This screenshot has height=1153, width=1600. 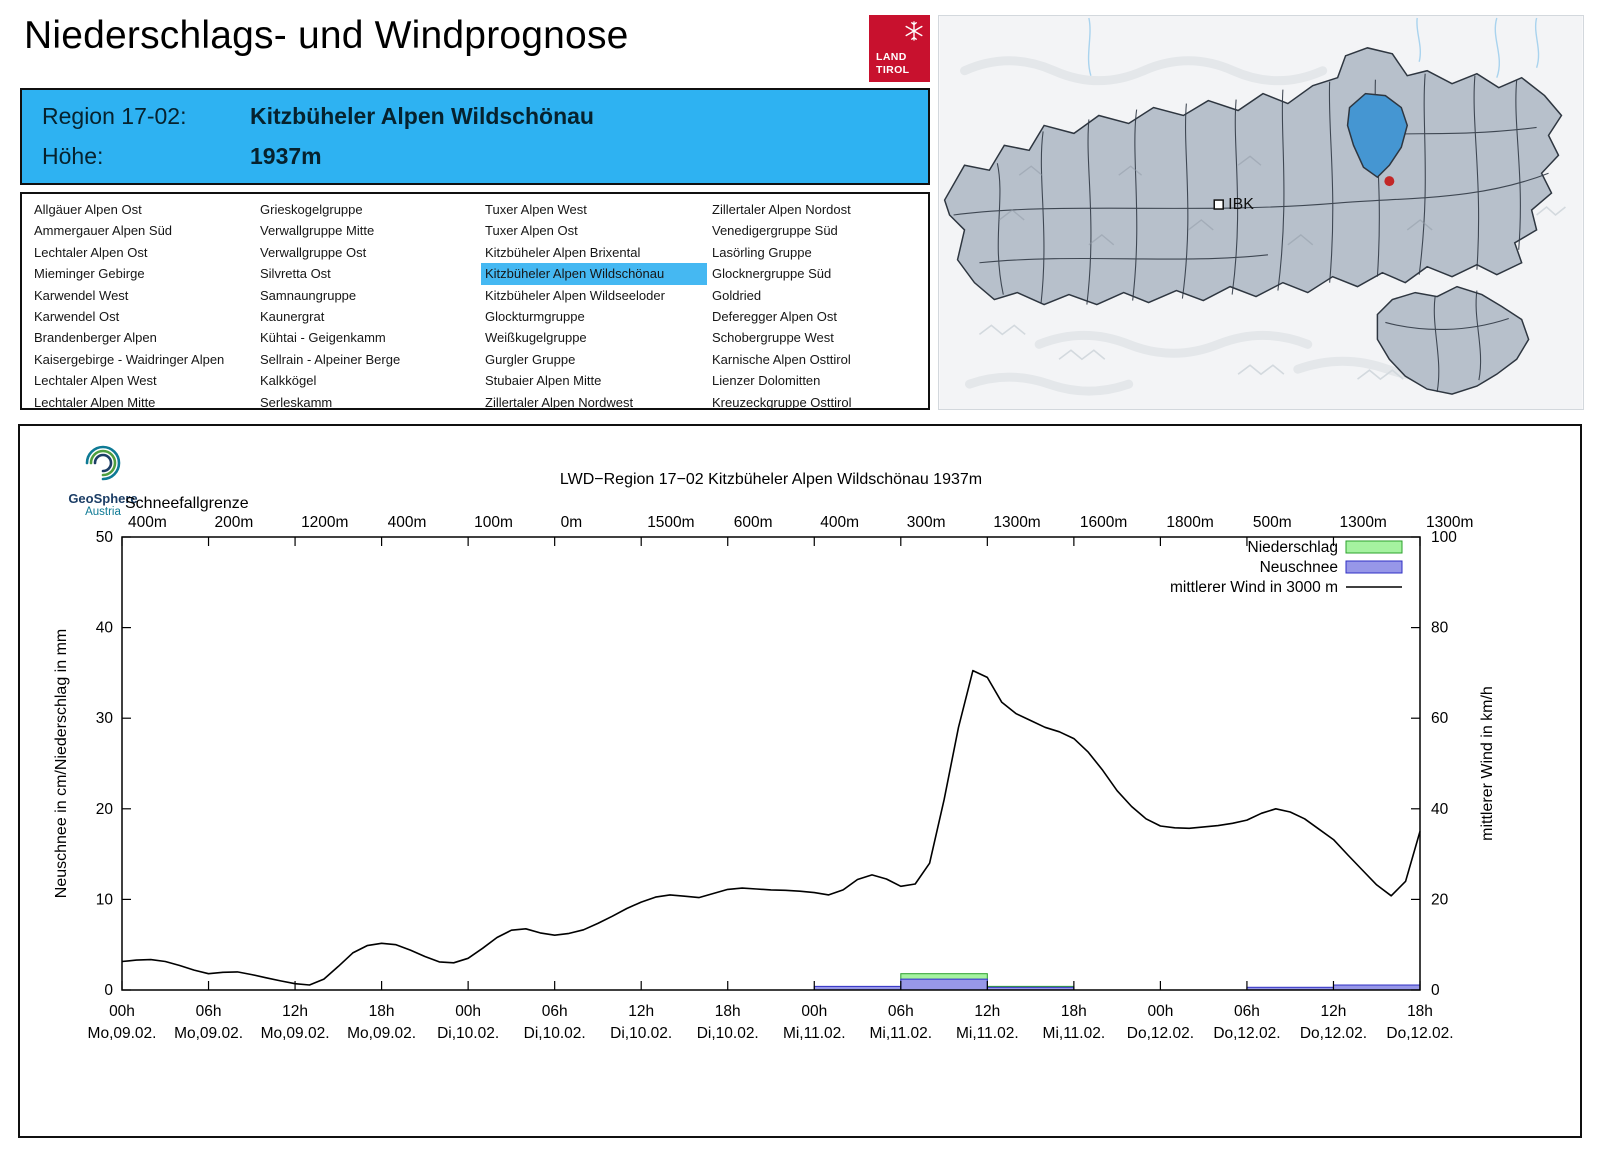 I want to click on region-list-item: Karwendel West, so click(x=81, y=295).